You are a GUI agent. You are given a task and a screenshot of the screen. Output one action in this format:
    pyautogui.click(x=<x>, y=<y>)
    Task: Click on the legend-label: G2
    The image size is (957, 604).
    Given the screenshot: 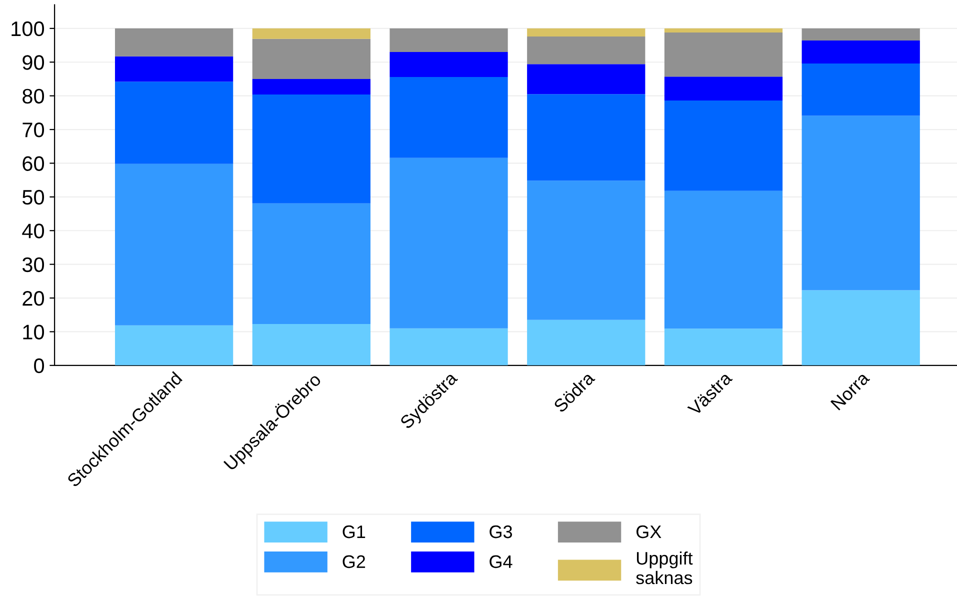 What is the action you would take?
    pyautogui.click(x=354, y=561)
    